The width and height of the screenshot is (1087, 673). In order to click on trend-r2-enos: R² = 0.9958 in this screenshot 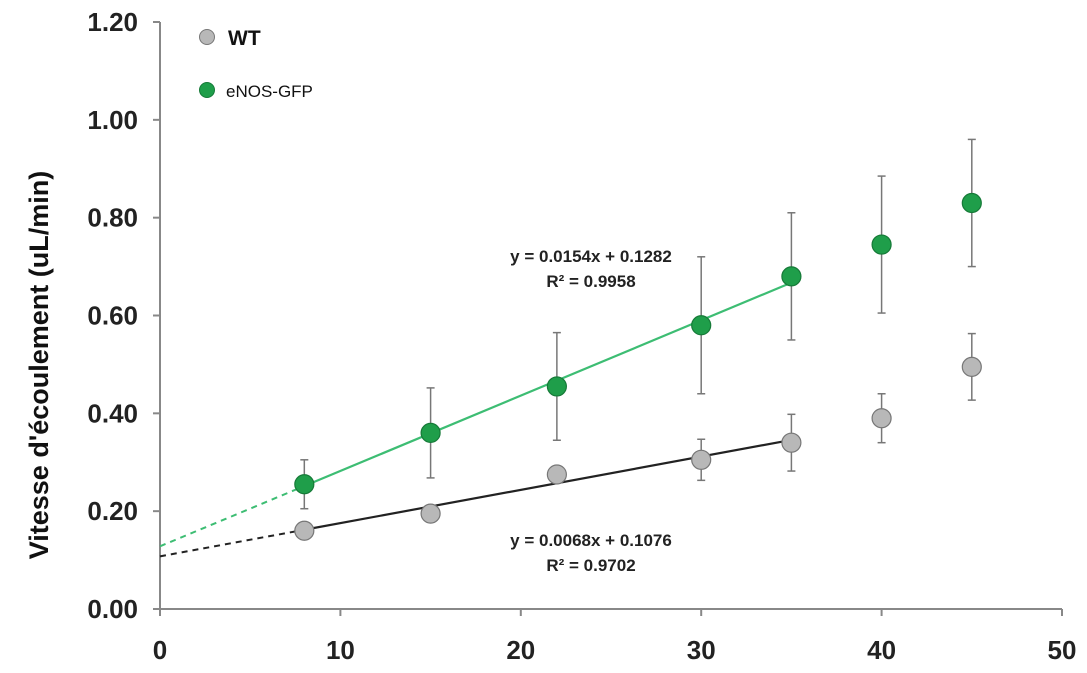, I will do `click(590, 281)`.